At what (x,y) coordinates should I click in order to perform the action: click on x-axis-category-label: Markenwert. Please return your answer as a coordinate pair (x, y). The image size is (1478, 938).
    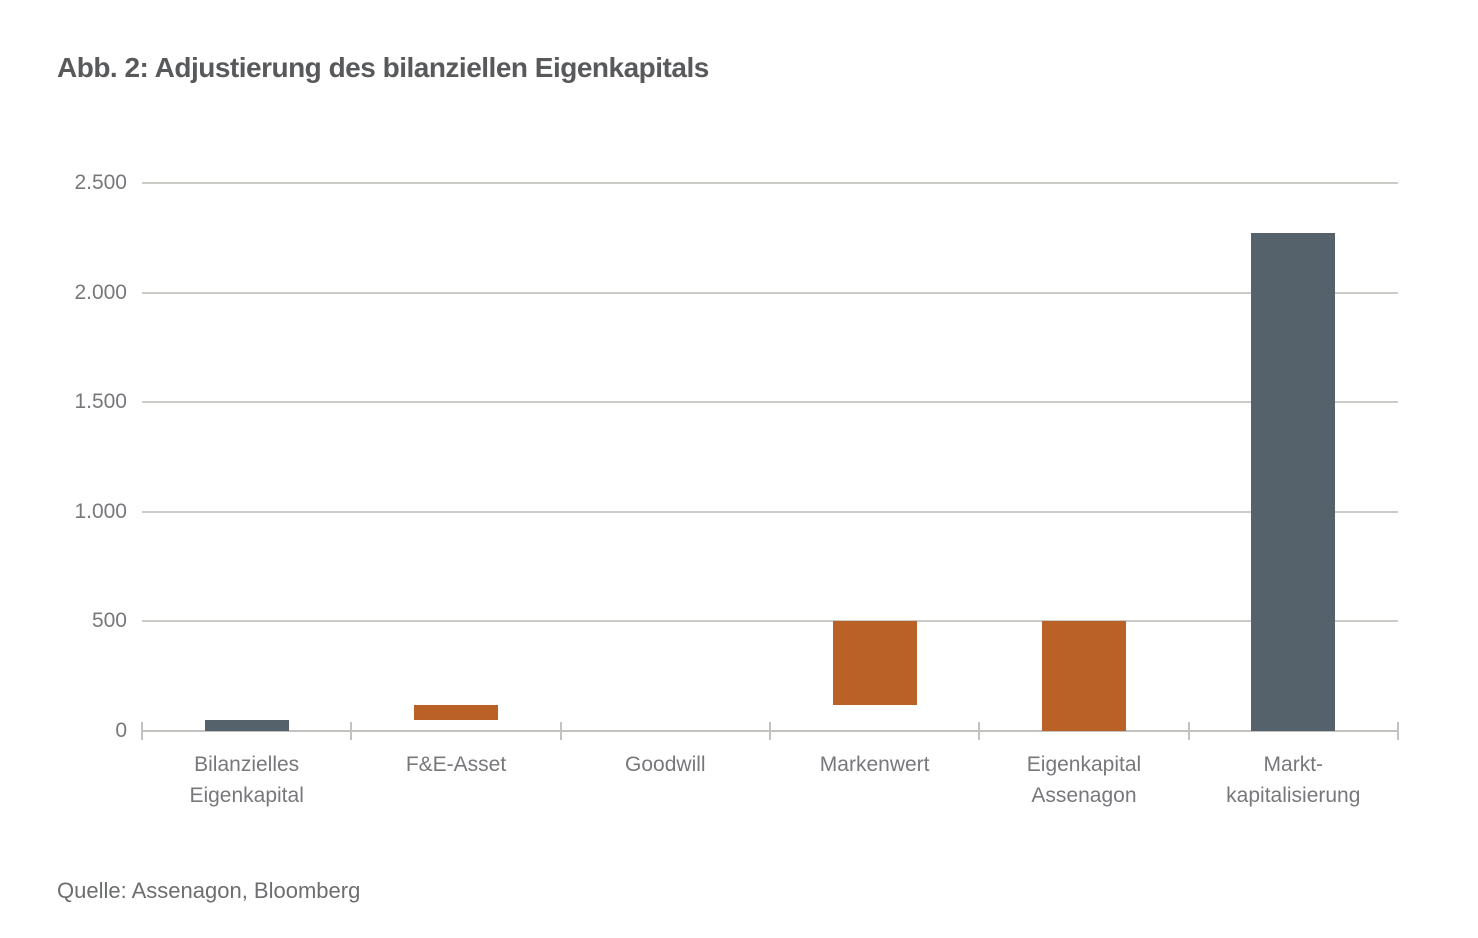
    Looking at the image, I should click on (874, 780).